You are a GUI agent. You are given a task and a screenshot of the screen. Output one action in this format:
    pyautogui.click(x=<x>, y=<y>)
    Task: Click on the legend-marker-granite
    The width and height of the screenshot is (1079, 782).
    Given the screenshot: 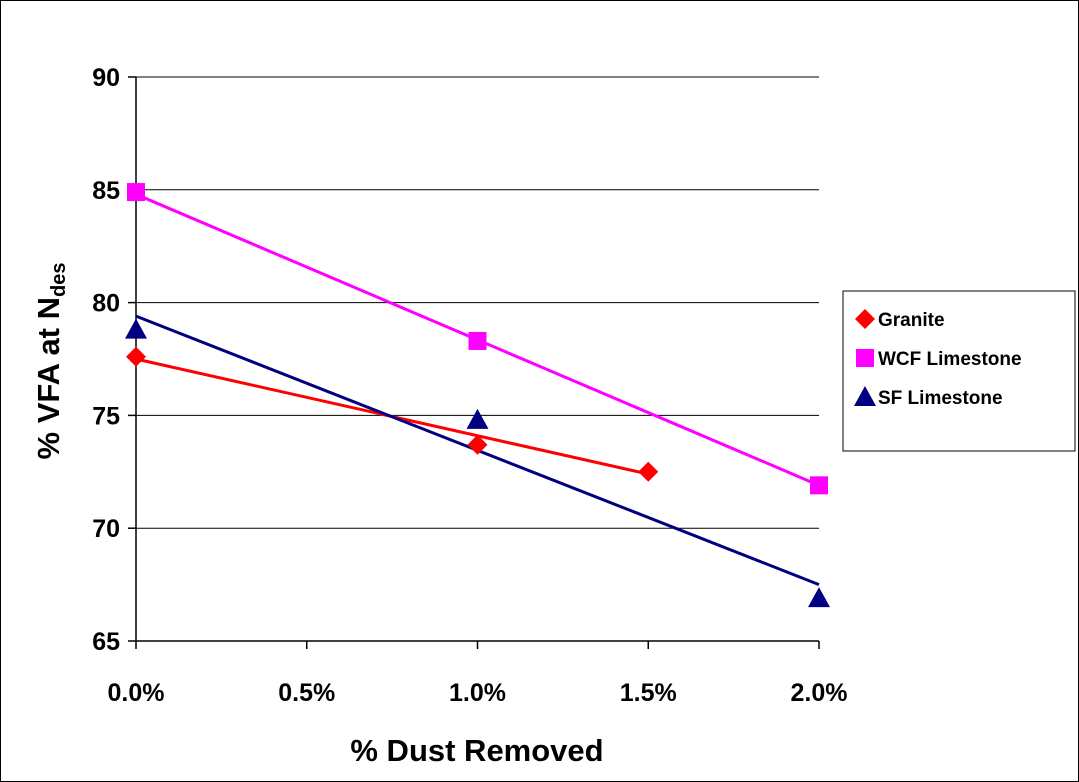 What is the action you would take?
    pyautogui.click(x=865, y=319)
    